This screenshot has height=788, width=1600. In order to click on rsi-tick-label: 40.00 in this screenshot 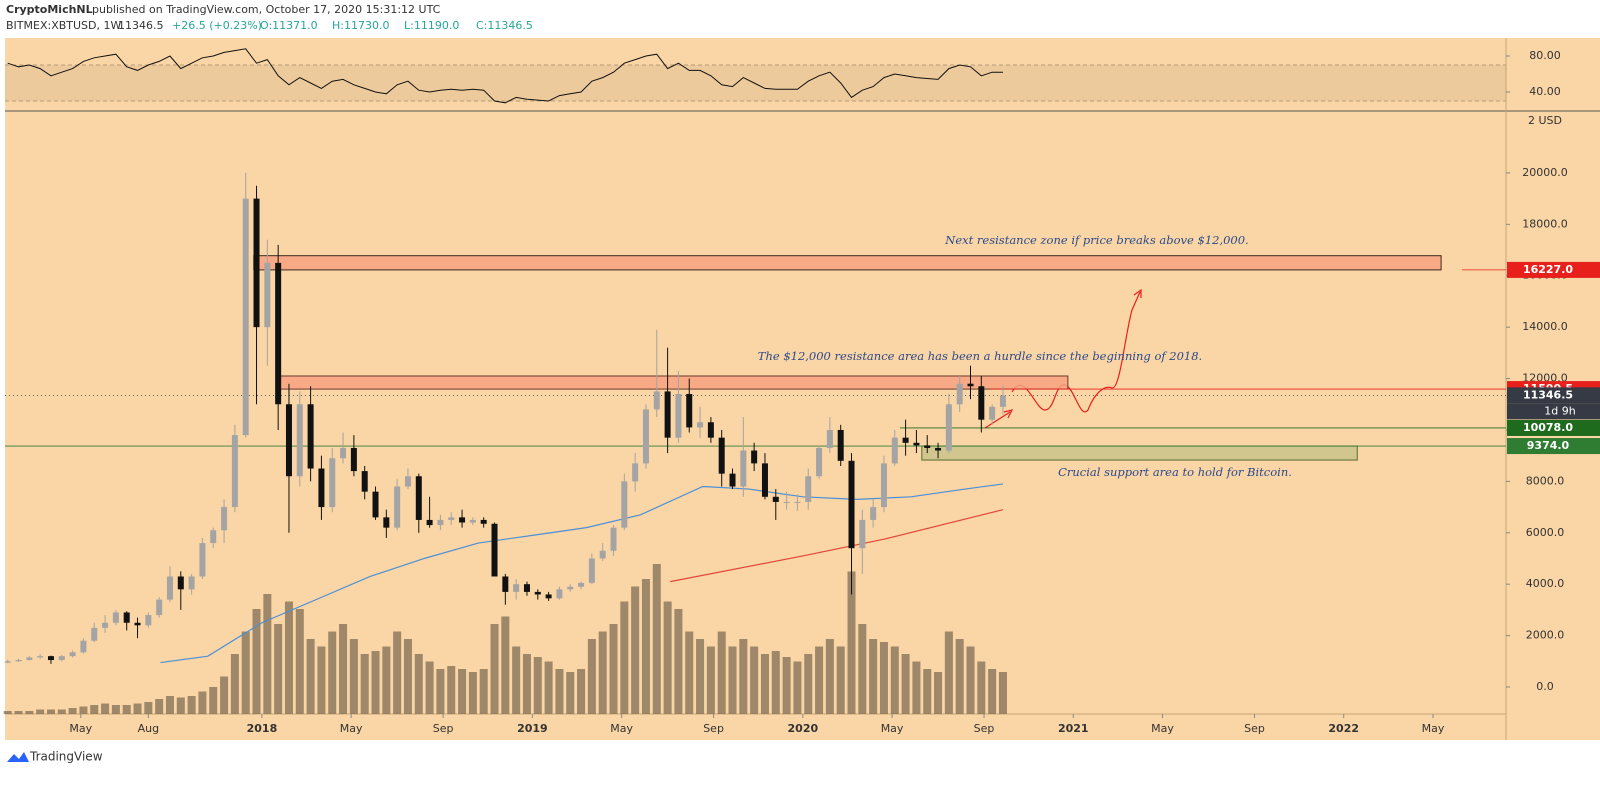, I will do `click(1545, 91)`.